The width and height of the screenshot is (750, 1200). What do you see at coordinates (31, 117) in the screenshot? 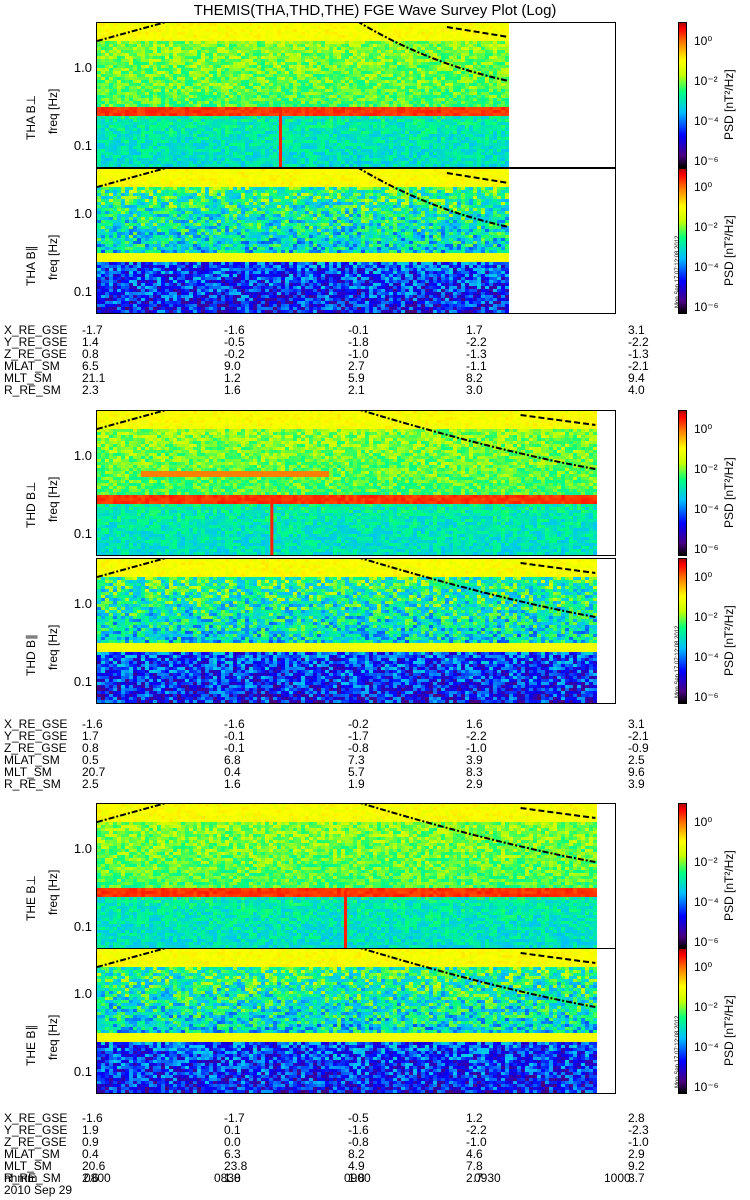
I see `panel-label: THA B⊥` at bounding box center [31, 117].